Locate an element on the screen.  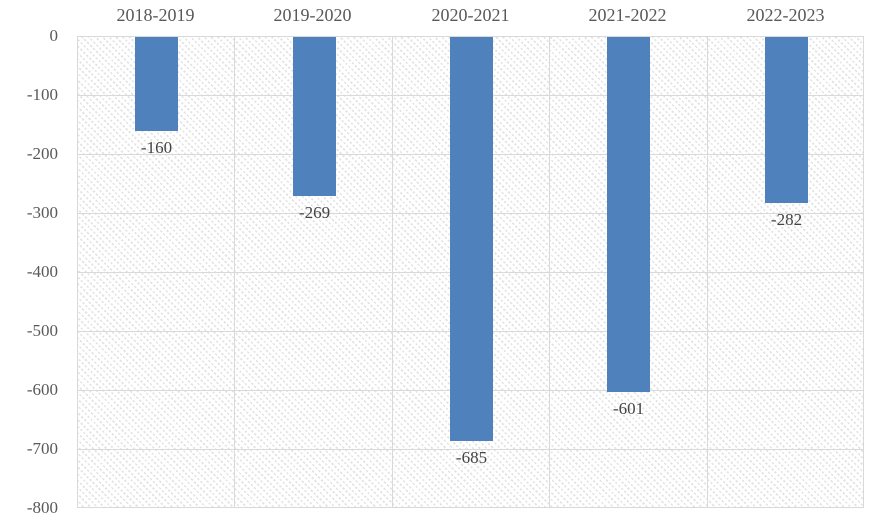
category-label-2019-2020: 2019-2020 is located at coordinates (312, 15).